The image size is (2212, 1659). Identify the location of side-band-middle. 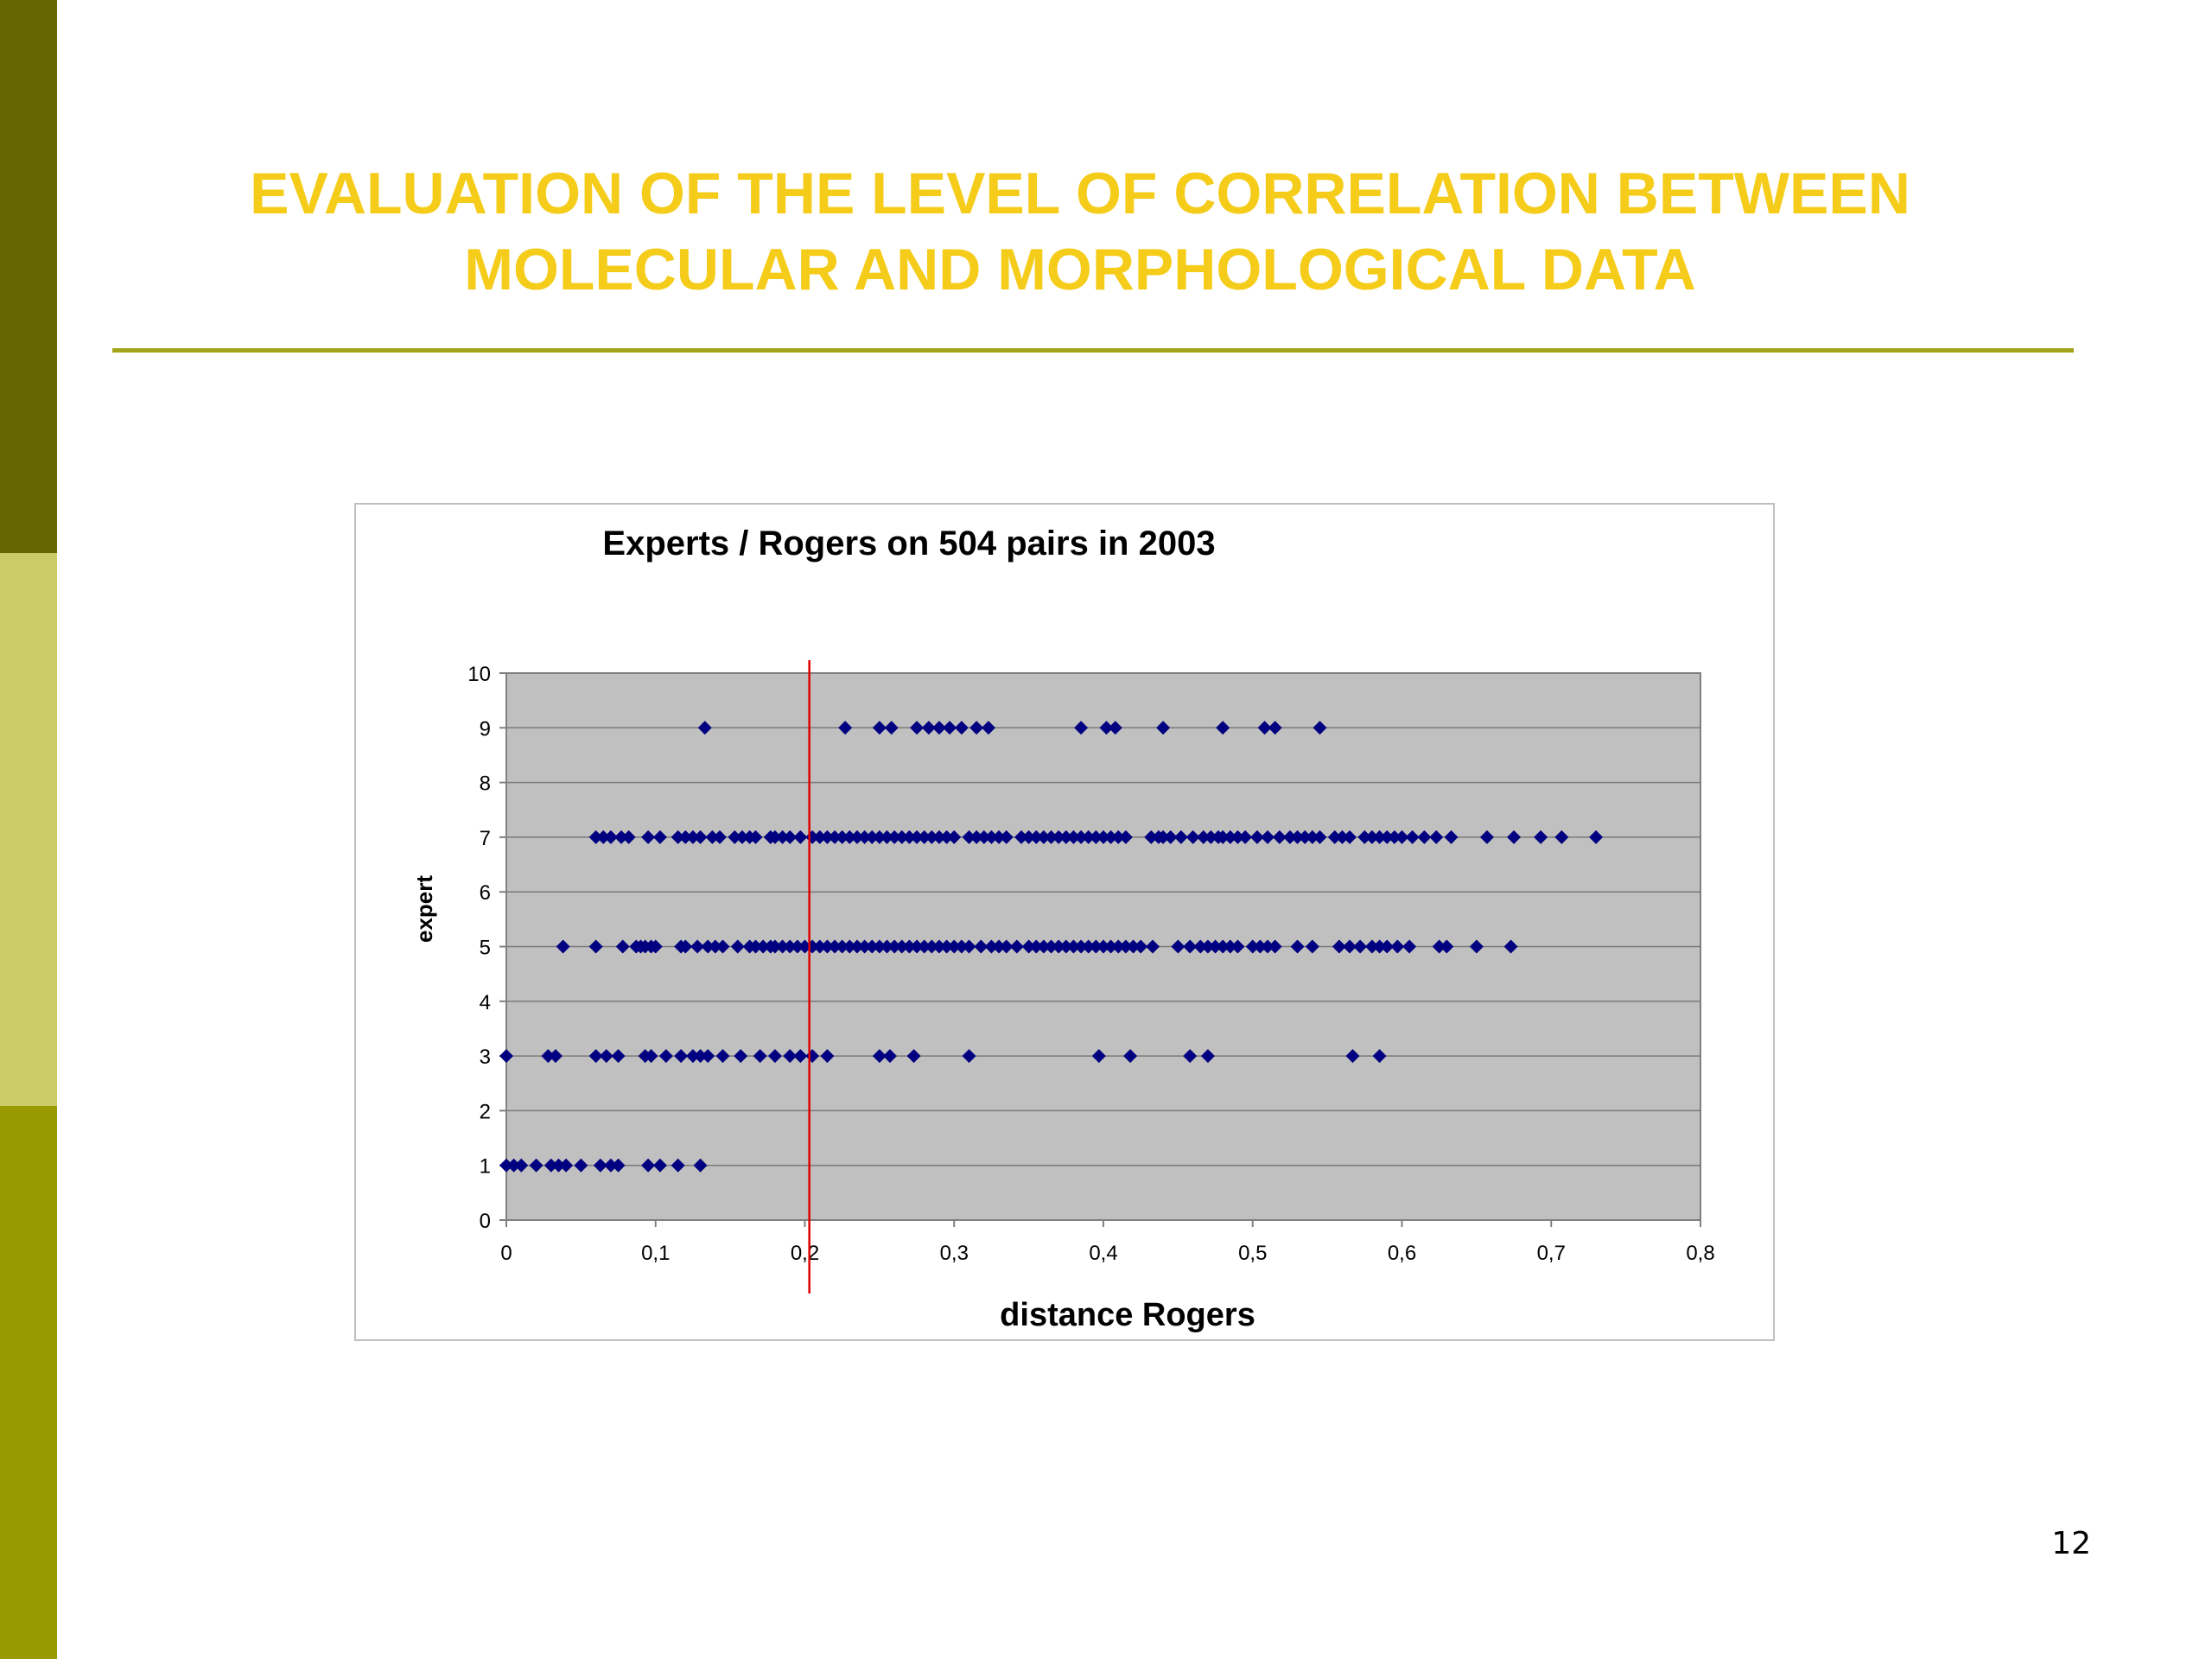
(28, 829).